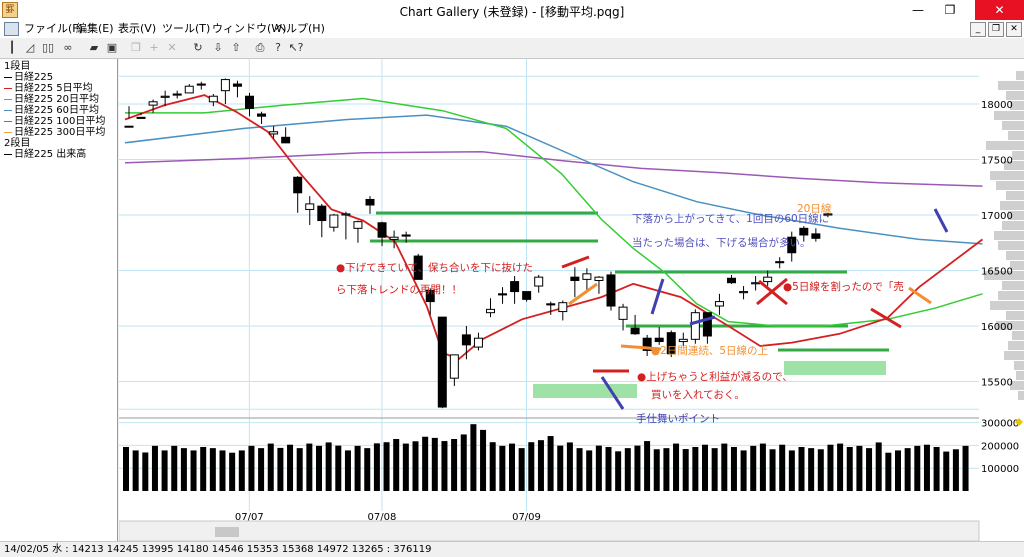 The image size is (1024, 557). Describe the element at coordinates (300, 28) in the screenshot. I see `menu-help: ヘルプ(H)` at that location.